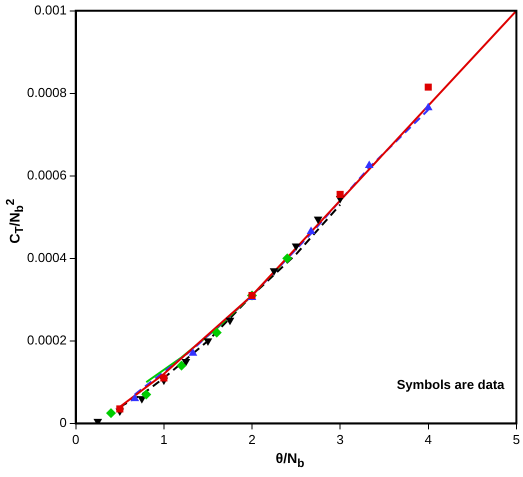 Image resolution: width=523 pixels, height=477 pixels. What do you see at coordinates (63, 422) in the screenshot?
I see `y-tick-label: 0` at bounding box center [63, 422].